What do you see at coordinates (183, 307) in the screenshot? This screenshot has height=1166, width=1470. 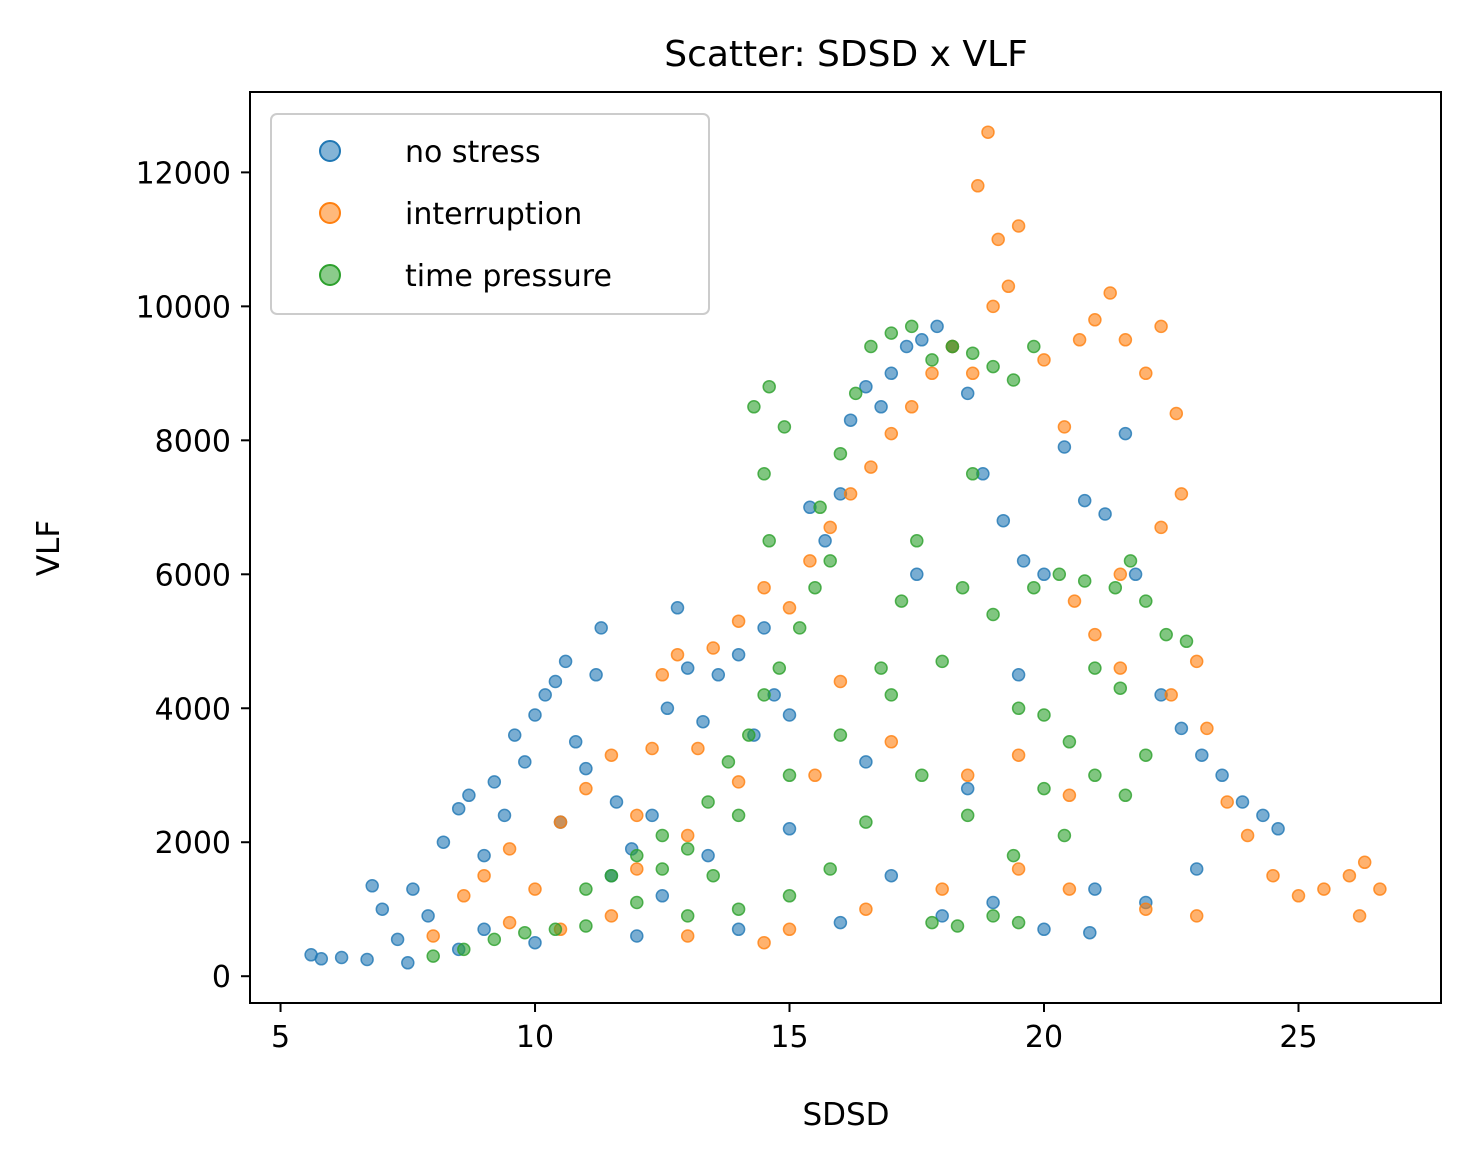 I see `y-tick-label: 10000` at bounding box center [183, 307].